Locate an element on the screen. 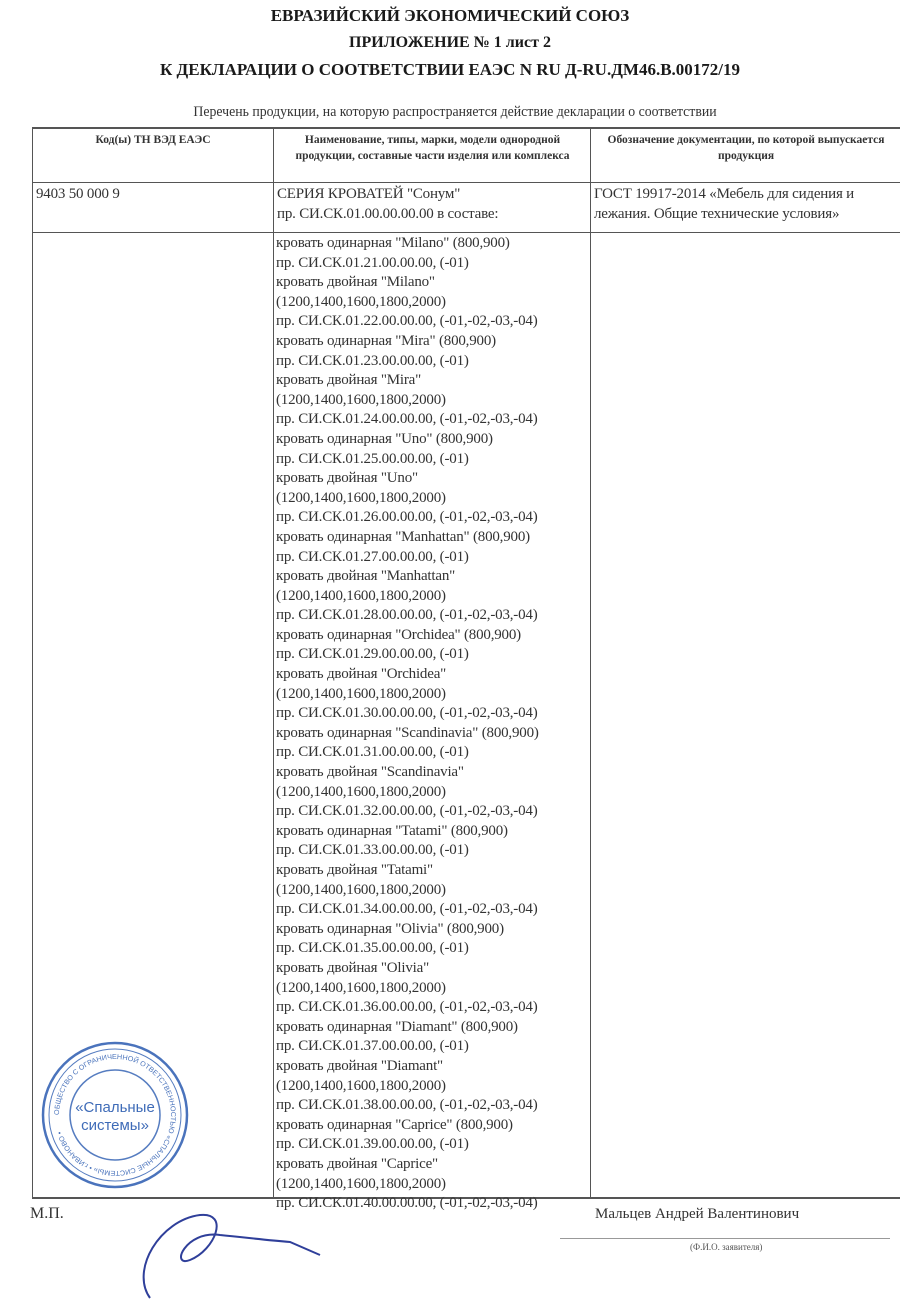  product-item-line: пр. СИ.СК.01.21.00.00.00, (-01) is located at coordinates (372, 262).